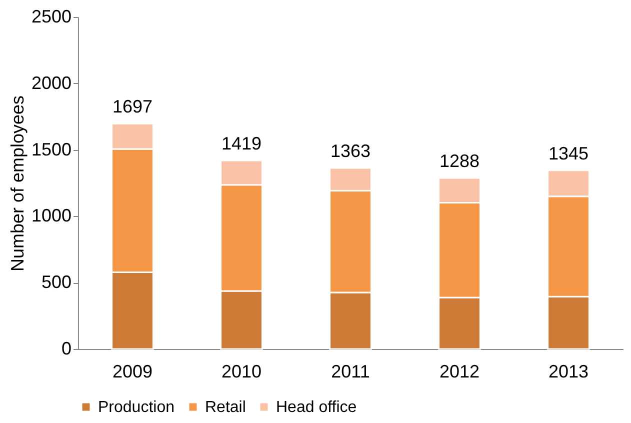 The width and height of the screenshot is (631, 423). Describe the element at coordinates (225, 407) in the screenshot. I see `legend-label: Retail` at that location.